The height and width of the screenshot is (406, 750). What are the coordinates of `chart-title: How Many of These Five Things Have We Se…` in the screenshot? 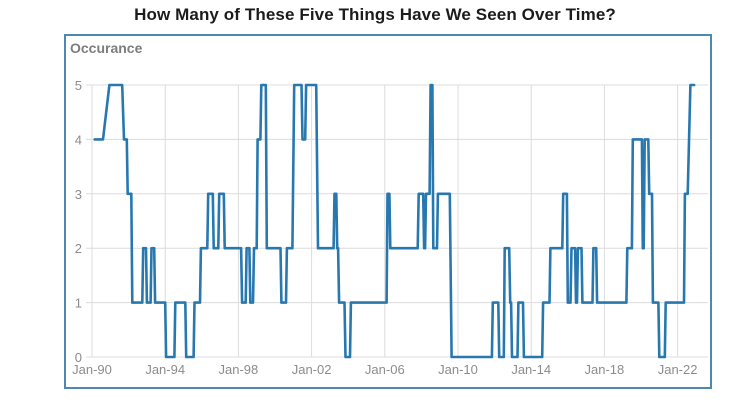 It's located at (375, 14).